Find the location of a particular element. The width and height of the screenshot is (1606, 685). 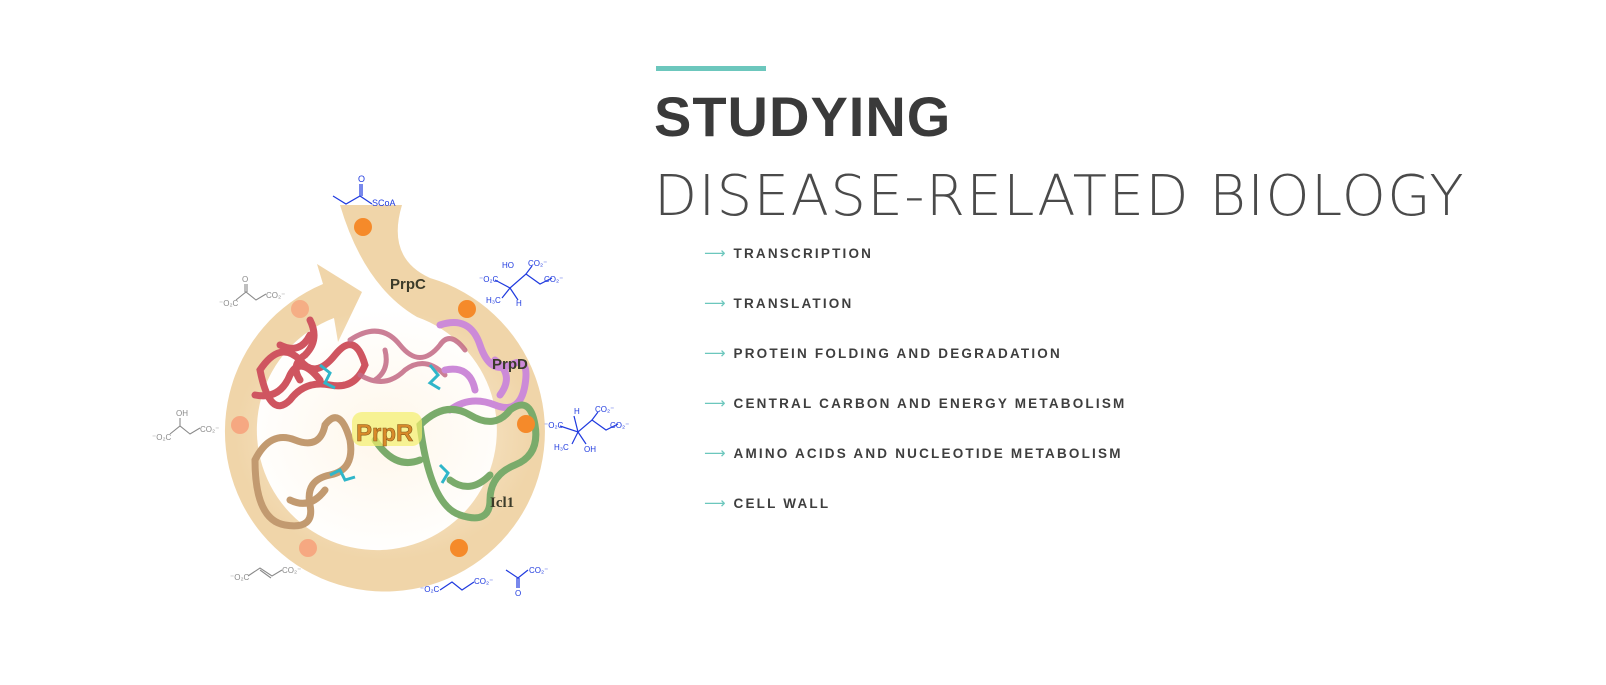

topic-label: PROTEIN FOLDING AND DEGRADATION is located at coordinates (898, 354).